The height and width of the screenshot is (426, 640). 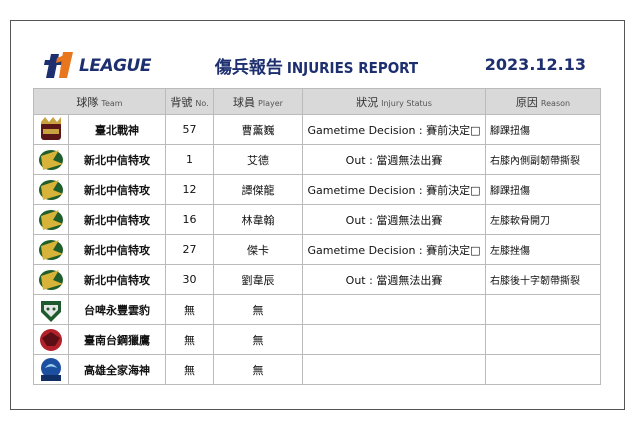 I want to click on header-en: Reason, so click(x=555, y=103).